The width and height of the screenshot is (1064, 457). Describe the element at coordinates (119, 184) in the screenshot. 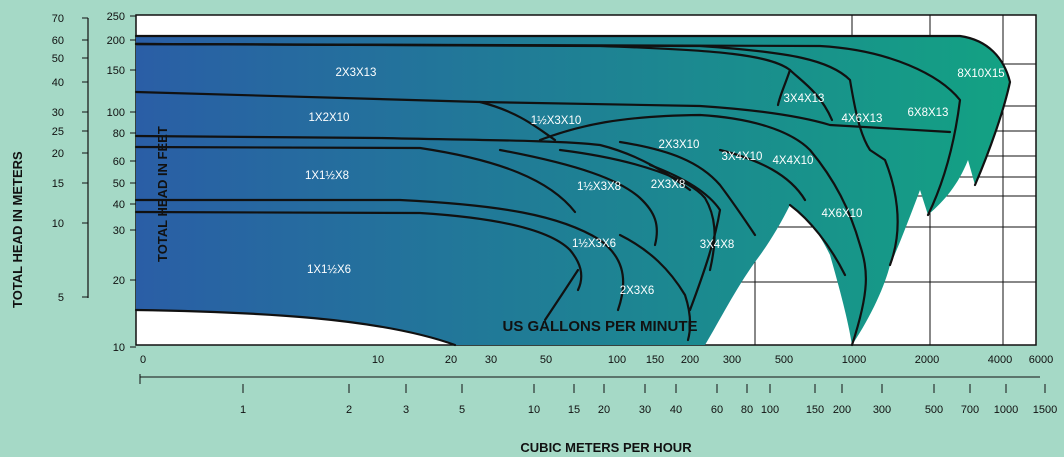

I see `feet-tick-label: 50` at that location.